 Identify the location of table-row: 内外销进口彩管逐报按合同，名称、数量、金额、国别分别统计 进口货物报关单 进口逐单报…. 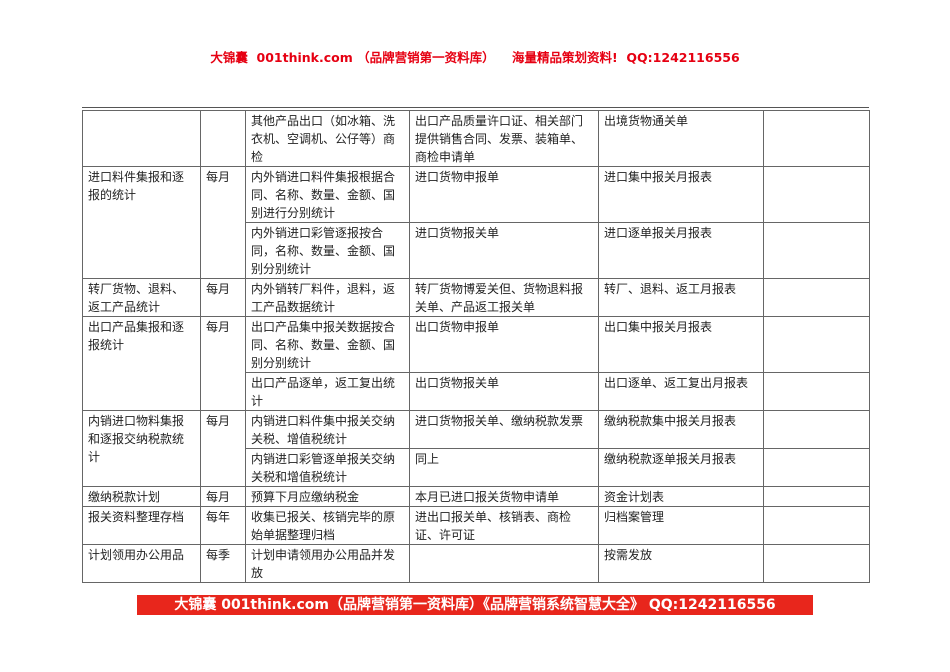
(476, 250).